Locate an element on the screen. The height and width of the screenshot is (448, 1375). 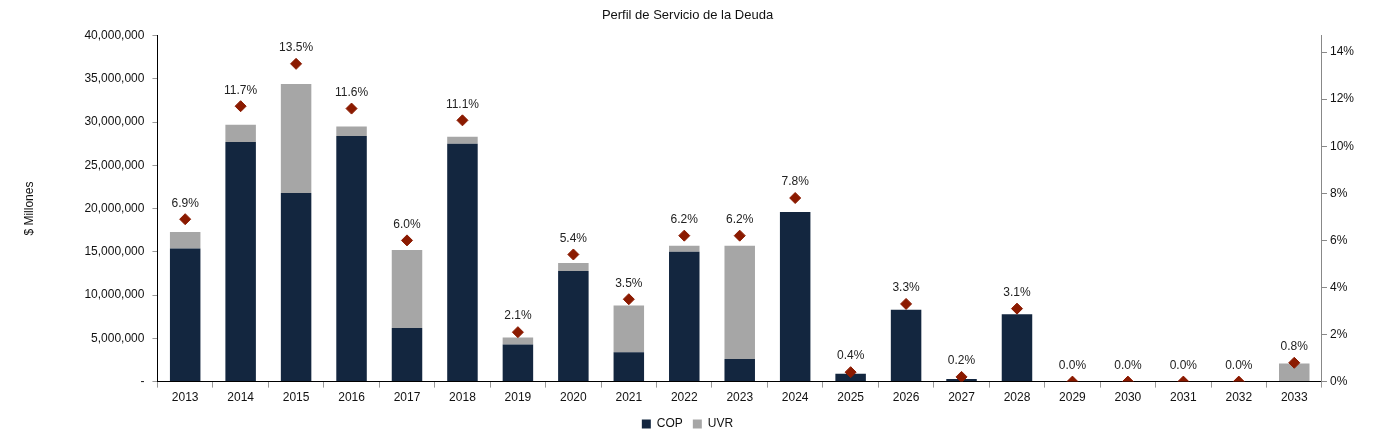
data-label: 11.7% is located at coordinates (241, 89).